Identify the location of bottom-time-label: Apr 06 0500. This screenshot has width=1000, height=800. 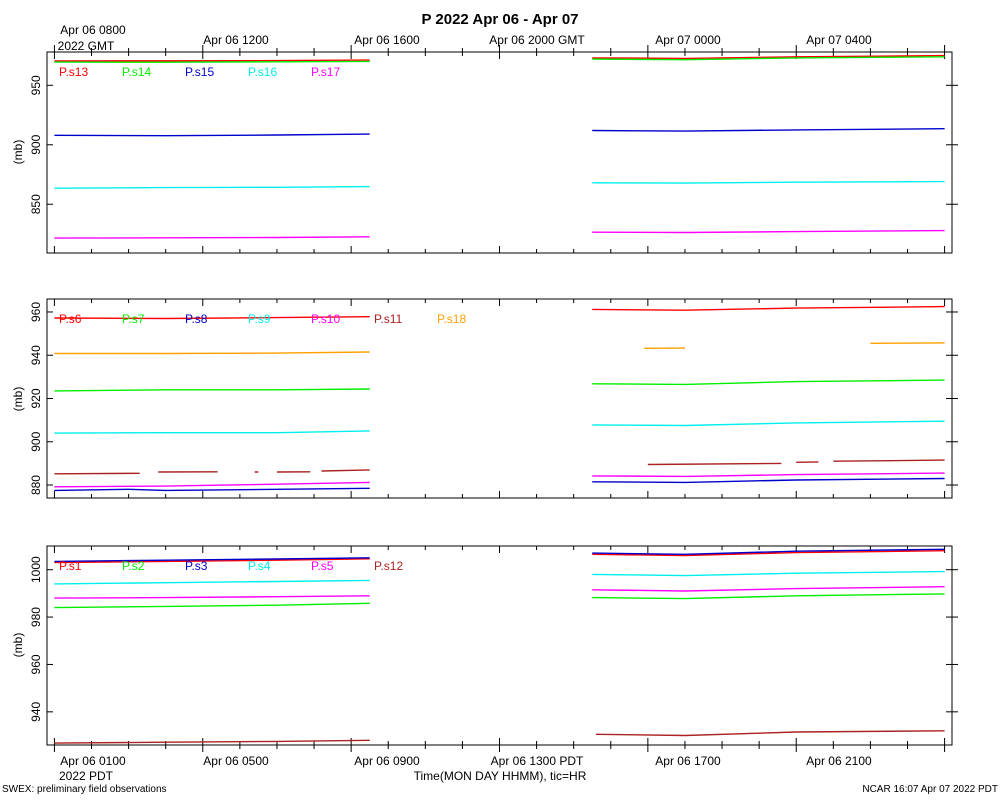
(236, 761).